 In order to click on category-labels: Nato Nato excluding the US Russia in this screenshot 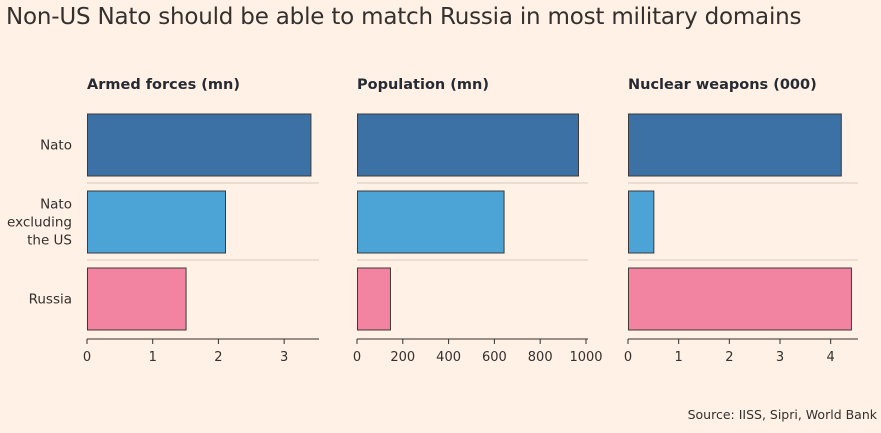, I will do `click(39, 223)`.